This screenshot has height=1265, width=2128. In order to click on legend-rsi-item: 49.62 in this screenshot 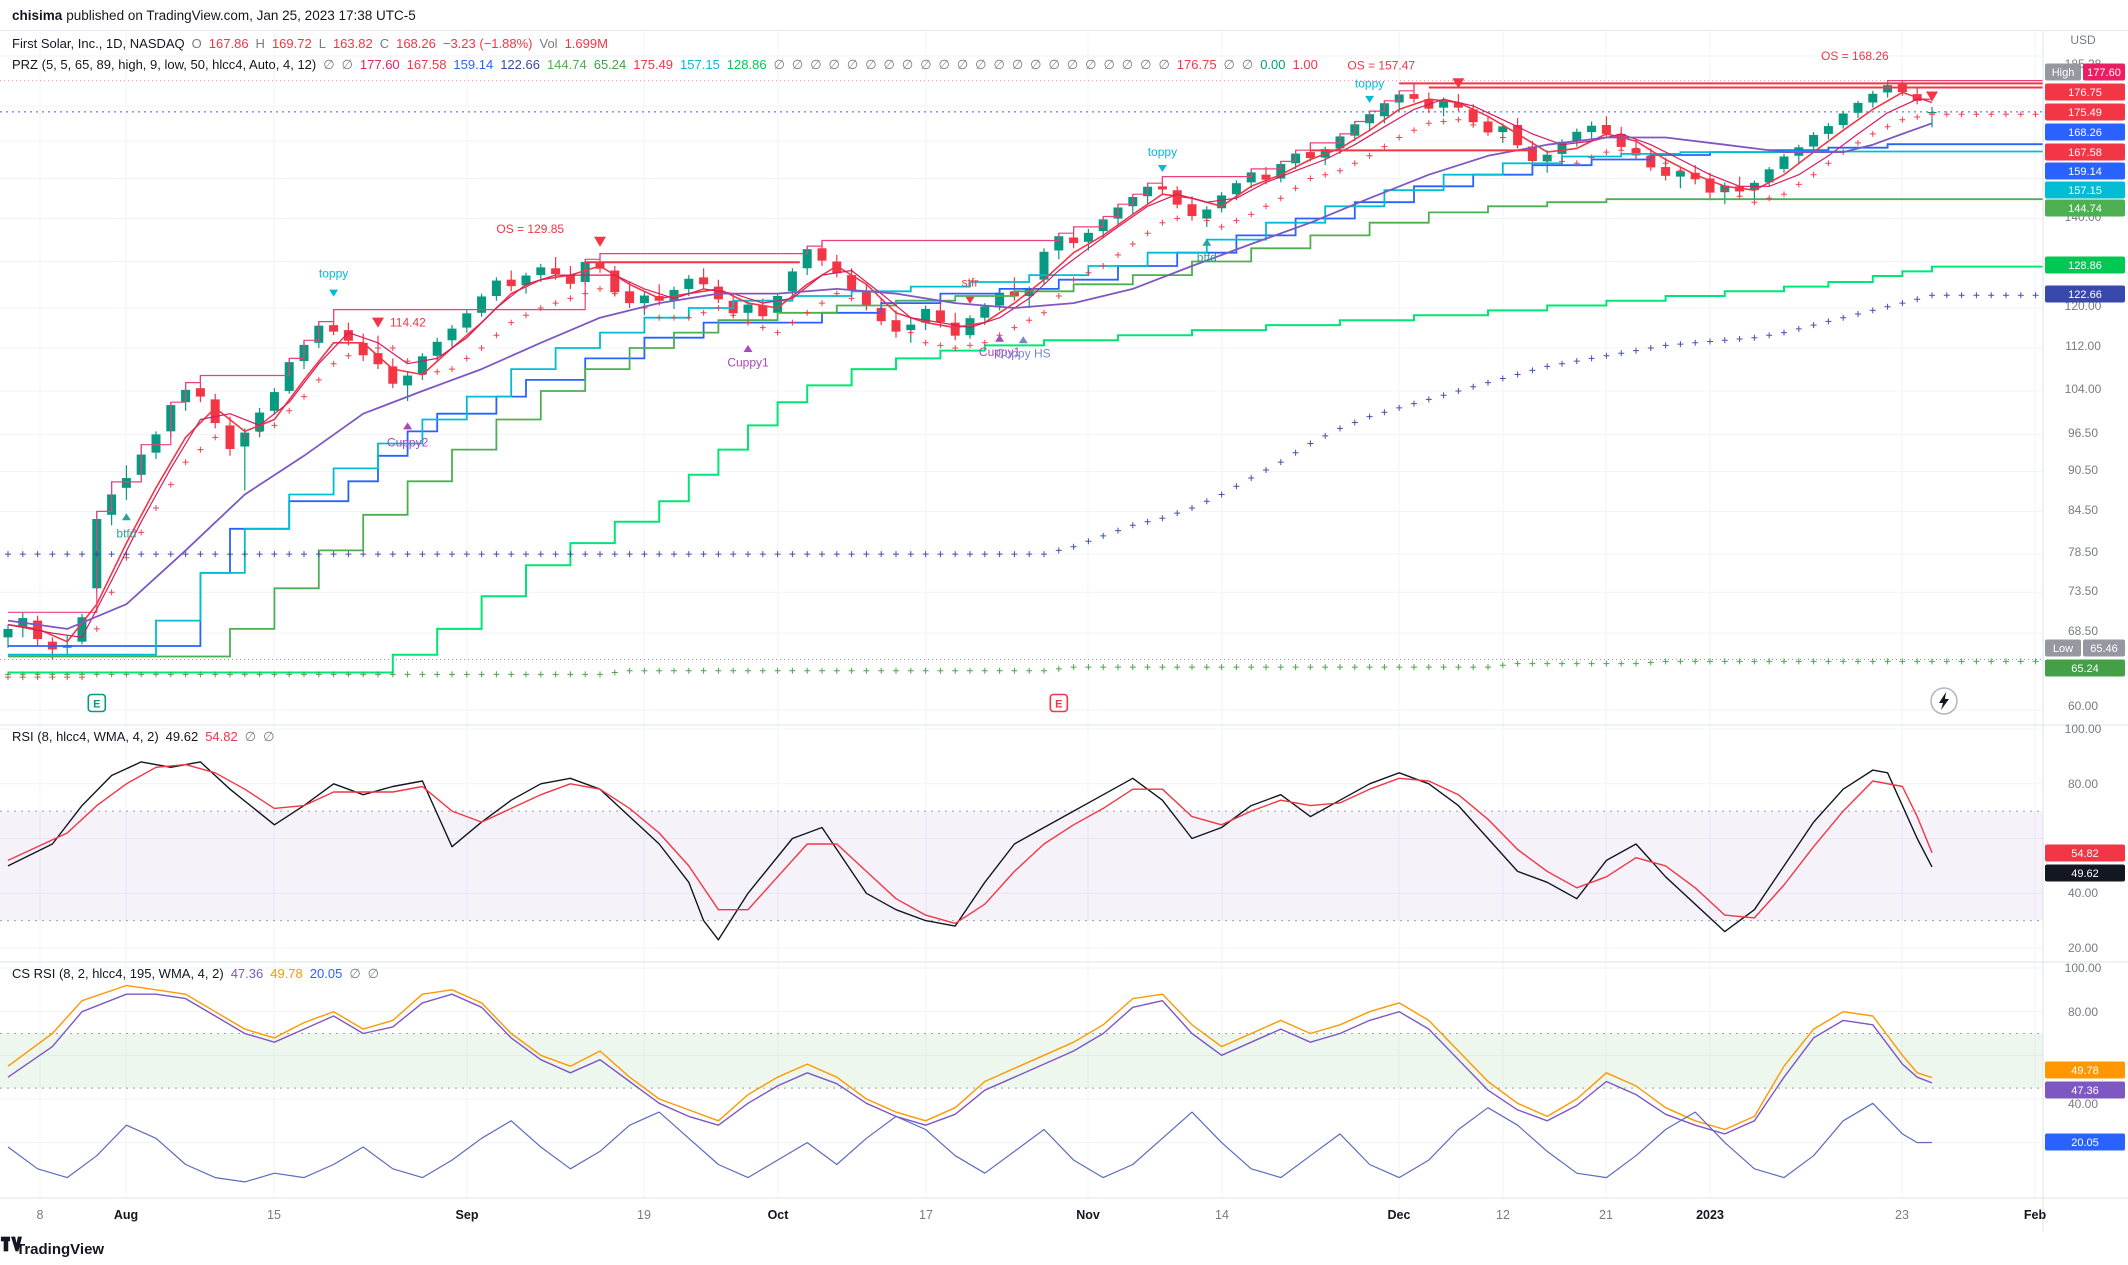, I will do `click(182, 736)`.